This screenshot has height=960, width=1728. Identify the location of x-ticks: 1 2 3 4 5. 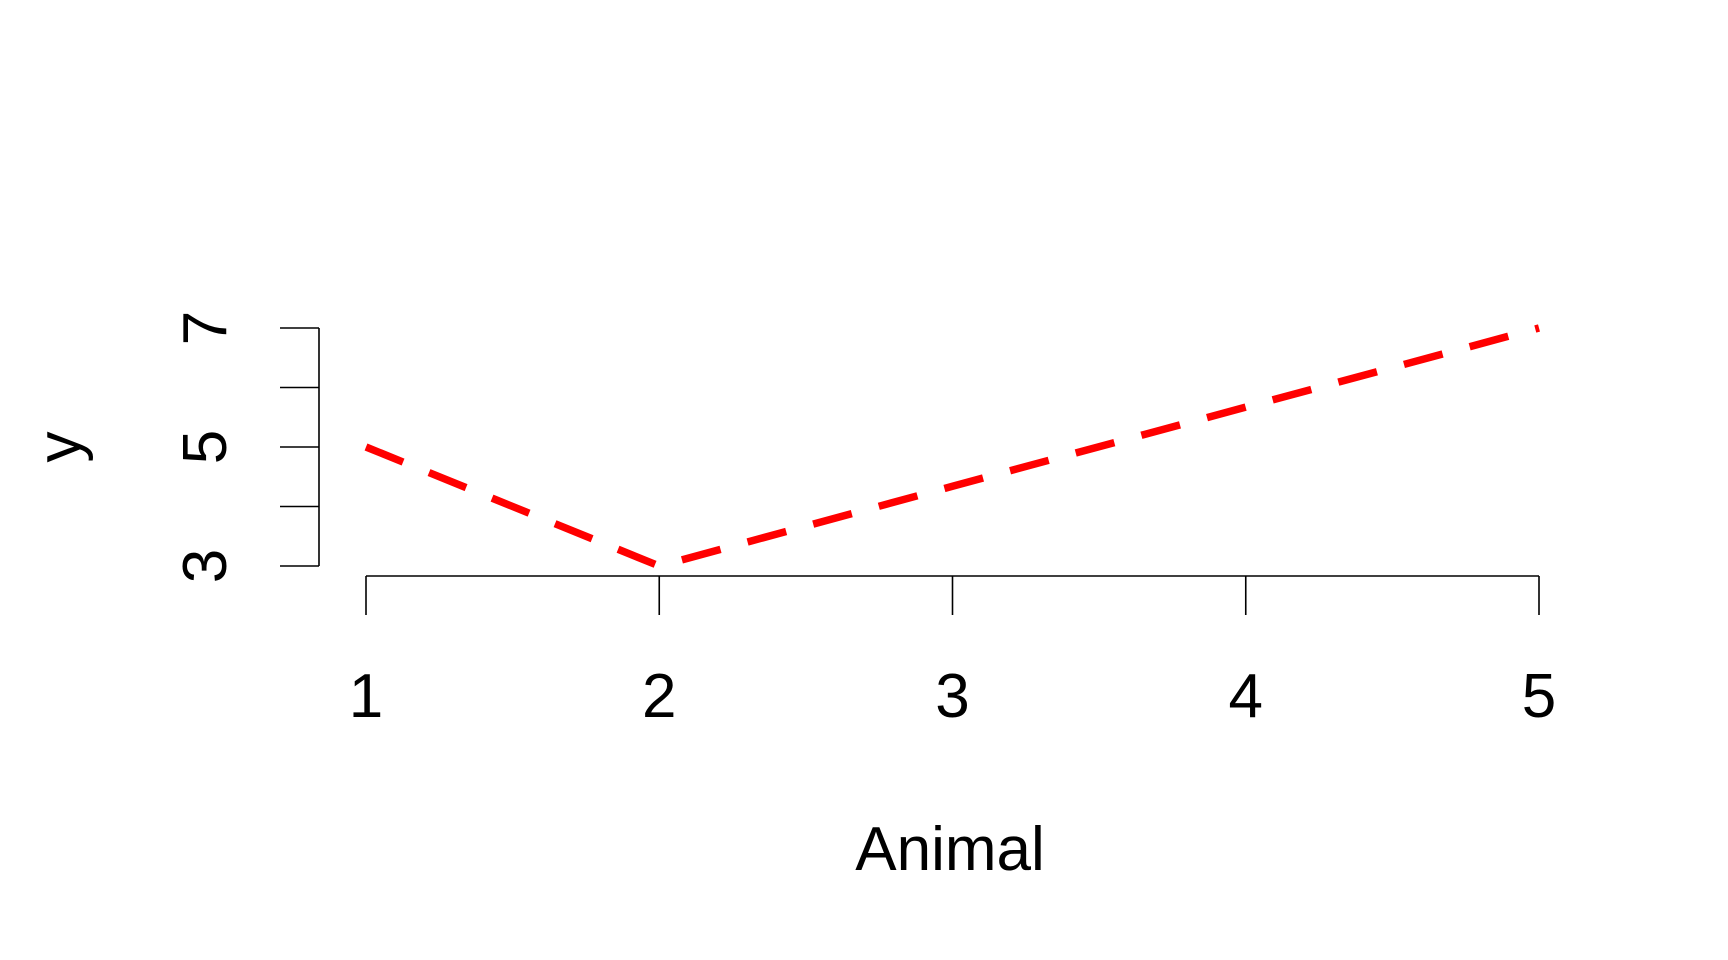
(952, 653).